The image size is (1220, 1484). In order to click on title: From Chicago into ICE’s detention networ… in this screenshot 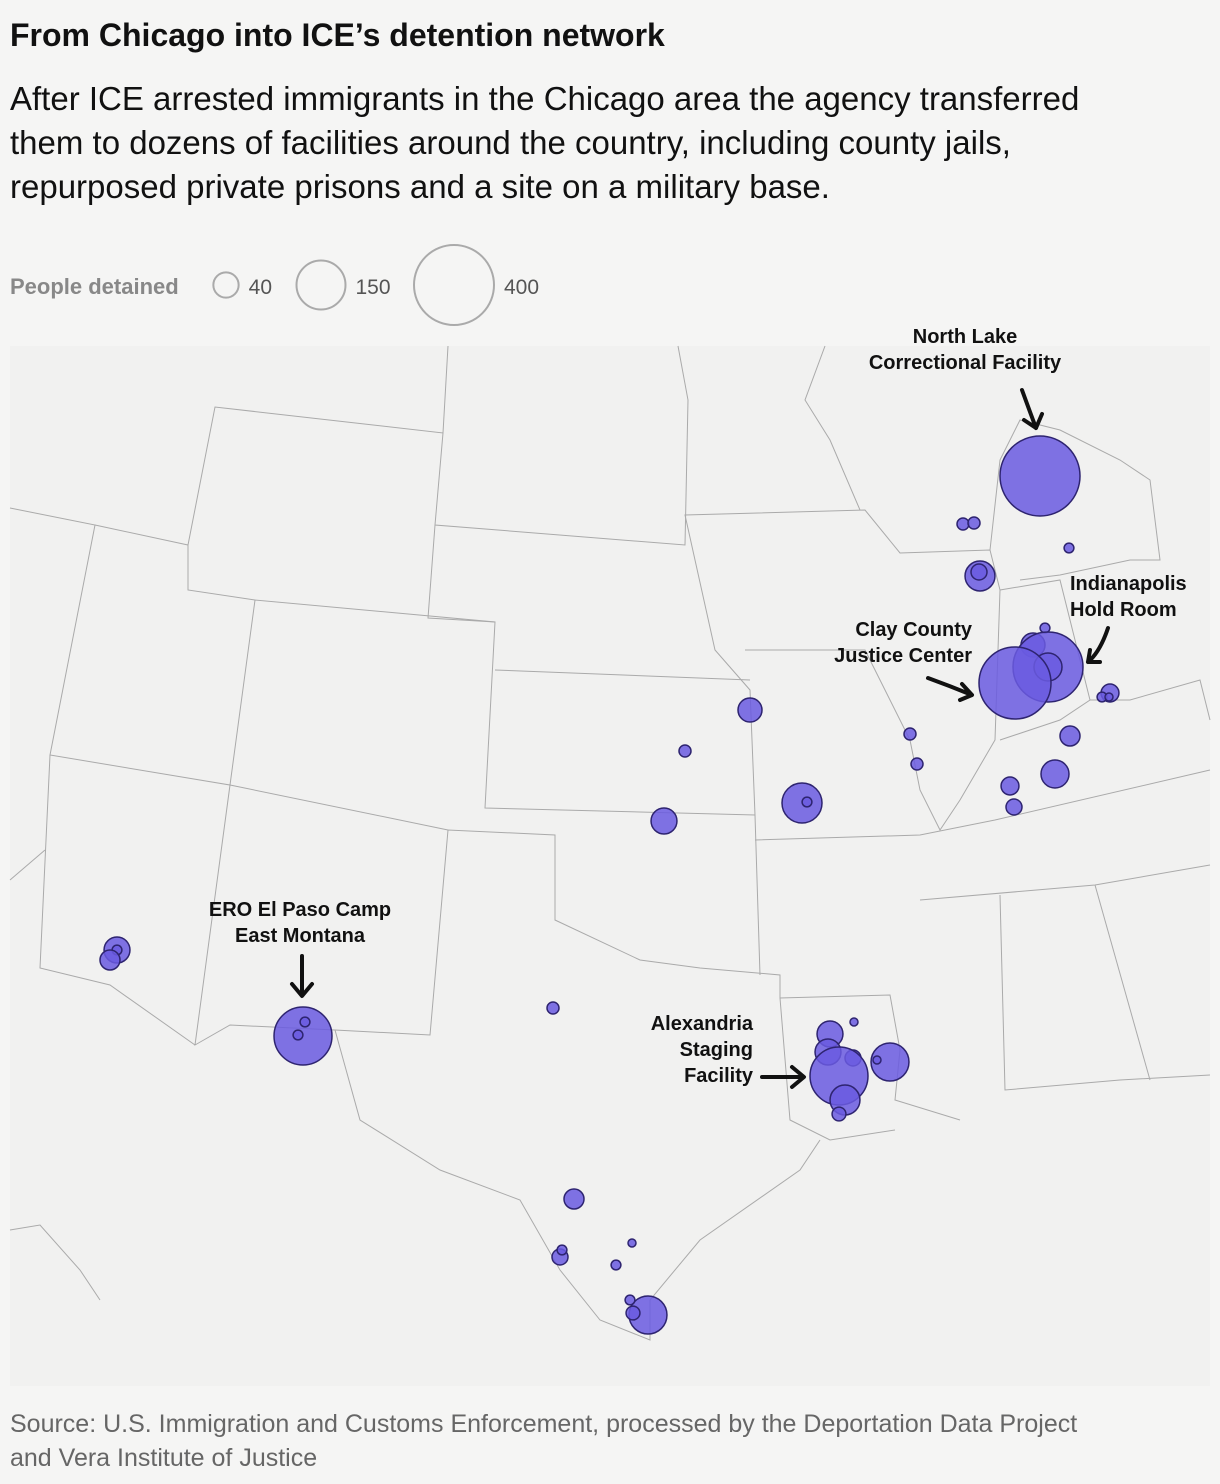, I will do `click(337, 35)`.